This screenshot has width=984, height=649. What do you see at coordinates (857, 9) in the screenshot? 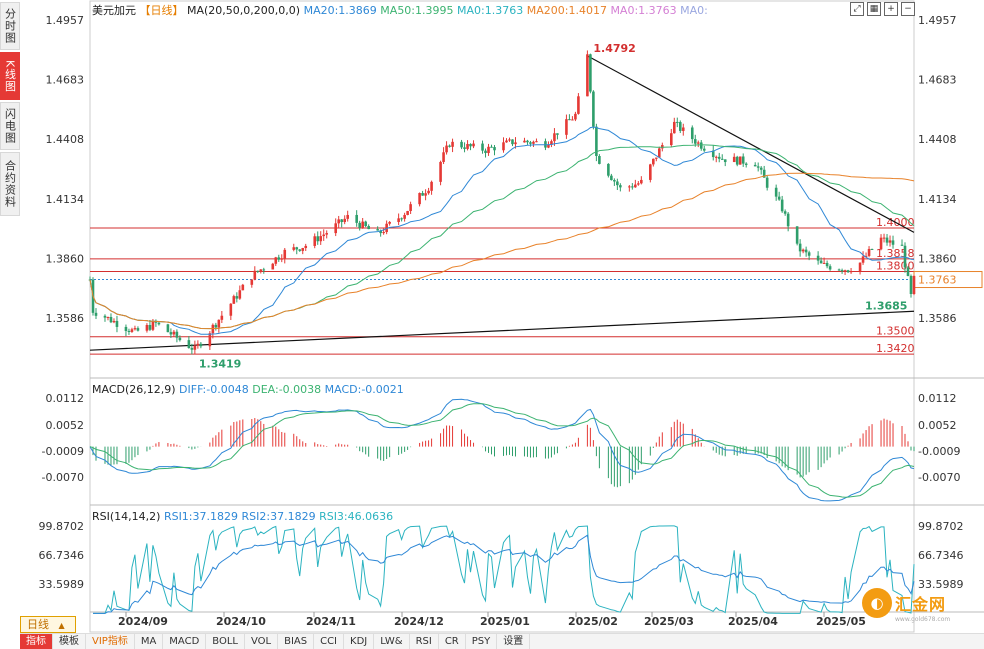
I see `expand-icon: ⤢` at bounding box center [857, 9].